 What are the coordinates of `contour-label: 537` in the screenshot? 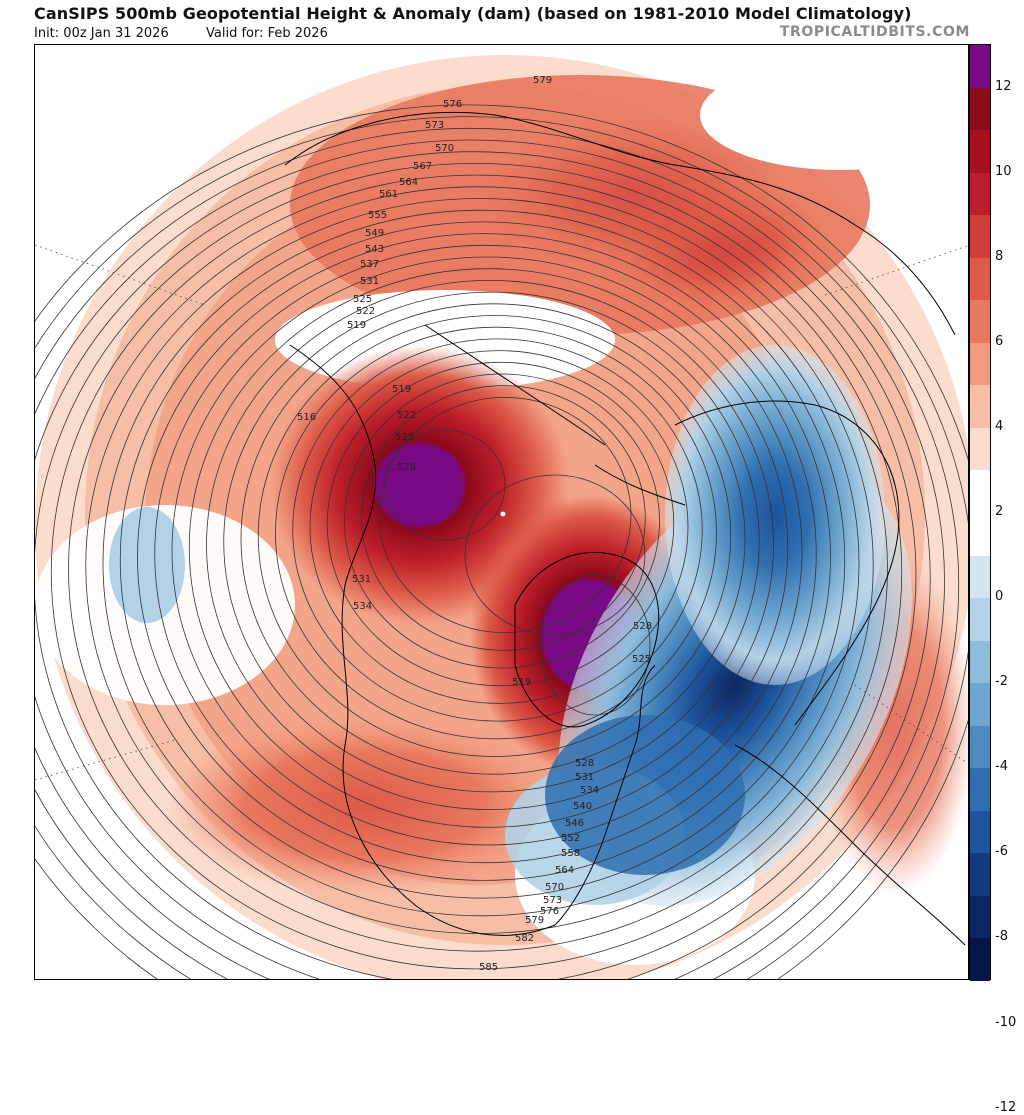 It's located at (369, 264).